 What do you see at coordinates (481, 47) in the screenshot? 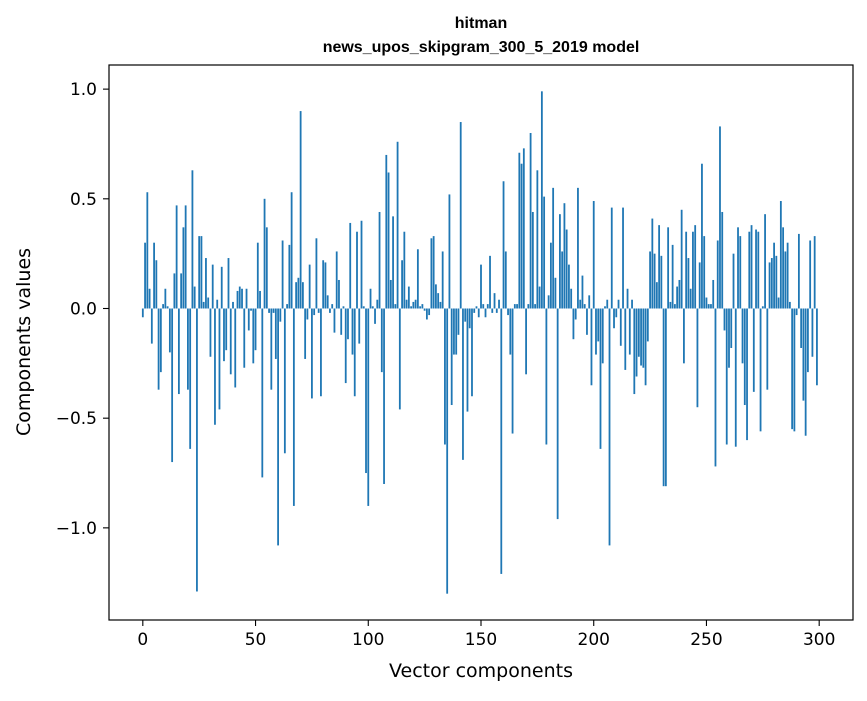
I see `chart-subtitle: news_upos_skipgram_300_5_2019 model` at bounding box center [481, 47].